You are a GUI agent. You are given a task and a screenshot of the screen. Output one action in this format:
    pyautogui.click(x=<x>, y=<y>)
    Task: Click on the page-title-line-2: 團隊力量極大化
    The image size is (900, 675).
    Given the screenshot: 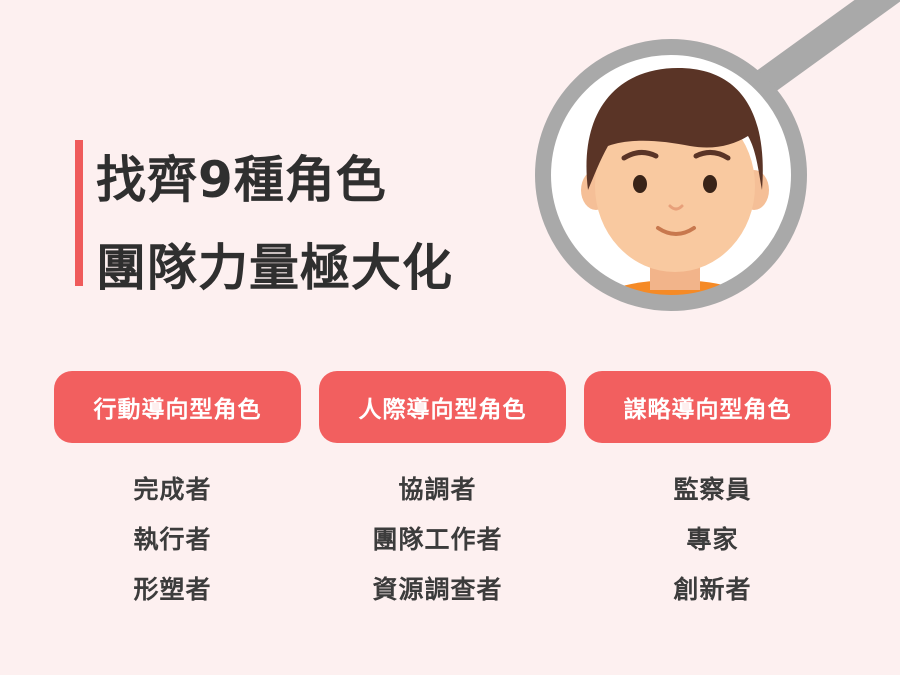 What is the action you would take?
    pyautogui.click(x=274, y=268)
    